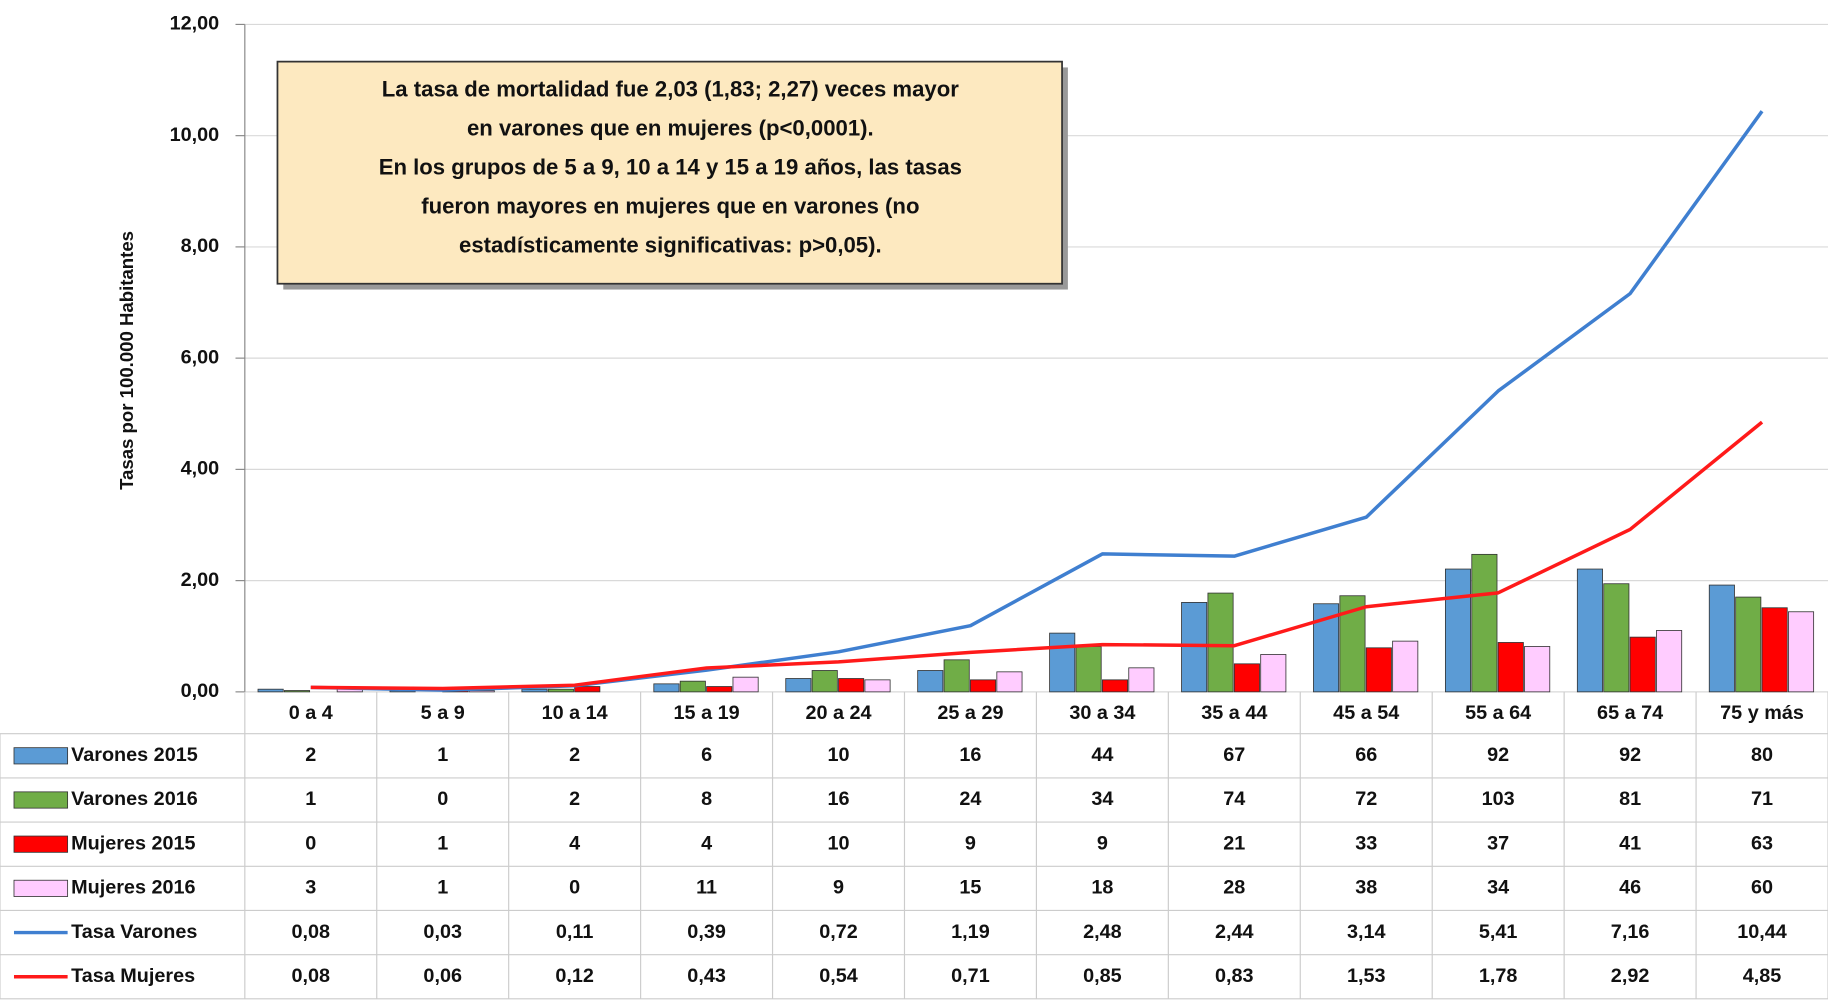  I want to click on y-tick-label: 6,00, so click(200, 357).